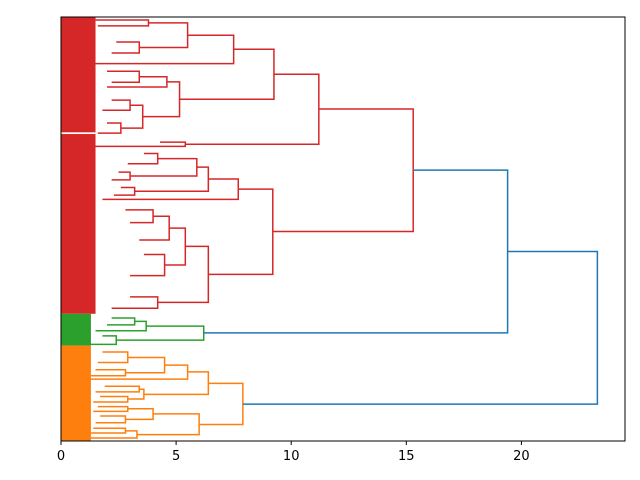  What do you see at coordinates (291, 456) in the screenshot?
I see `x-tick-label: 10` at bounding box center [291, 456].